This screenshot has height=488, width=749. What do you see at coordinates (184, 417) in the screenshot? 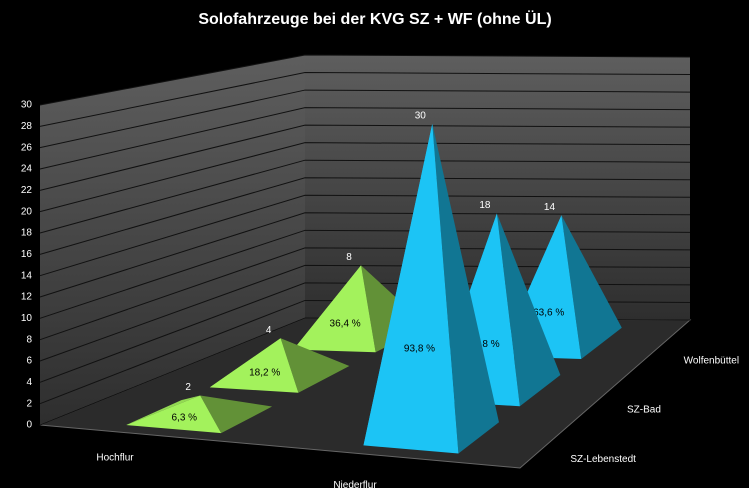
I see `percent-label: 6,3 %` at bounding box center [184, 417].